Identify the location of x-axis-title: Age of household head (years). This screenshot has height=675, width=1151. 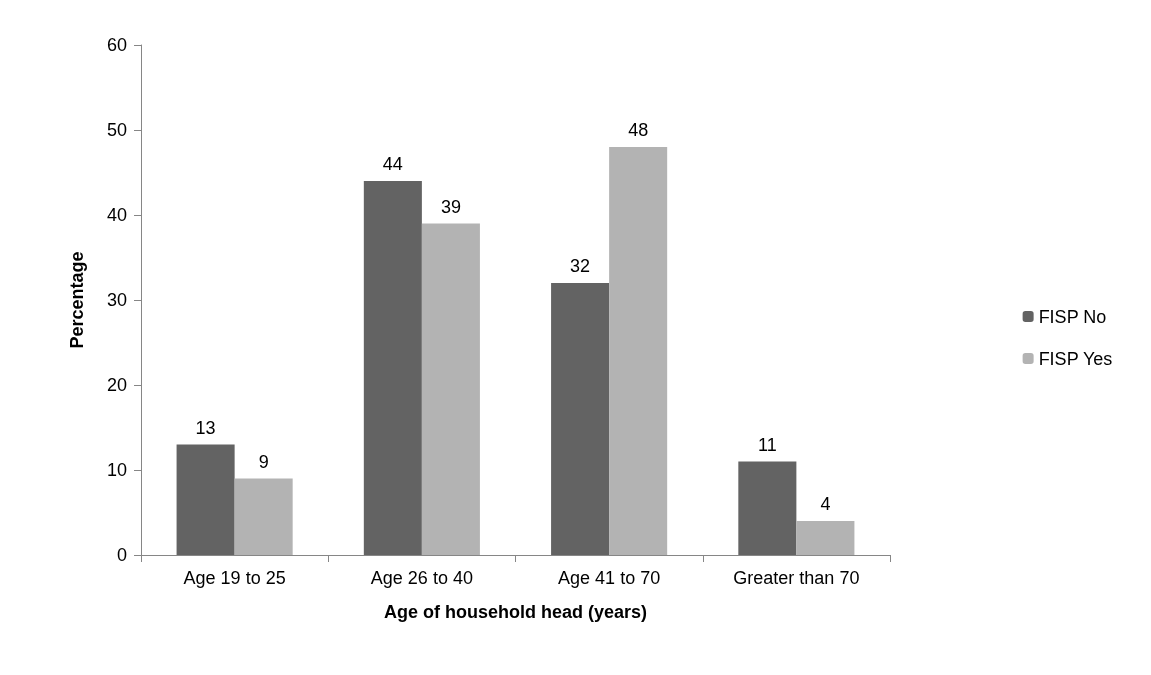
(515, 612).